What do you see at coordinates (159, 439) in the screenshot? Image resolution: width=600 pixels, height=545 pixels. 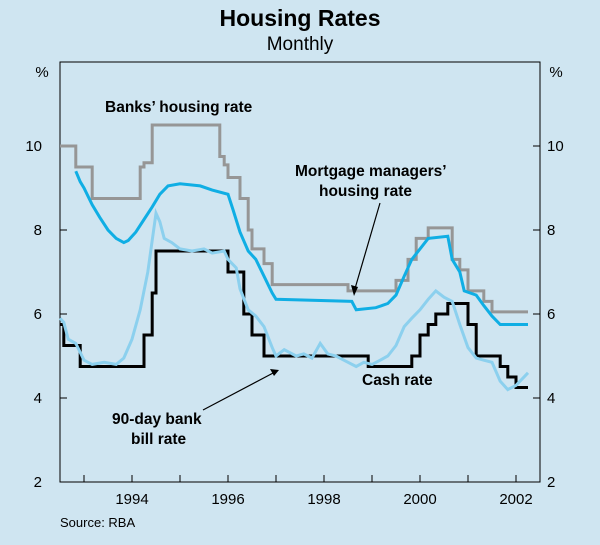 I see `bill-rate-label-line2: bill rate` at bounding box center [159, 439].